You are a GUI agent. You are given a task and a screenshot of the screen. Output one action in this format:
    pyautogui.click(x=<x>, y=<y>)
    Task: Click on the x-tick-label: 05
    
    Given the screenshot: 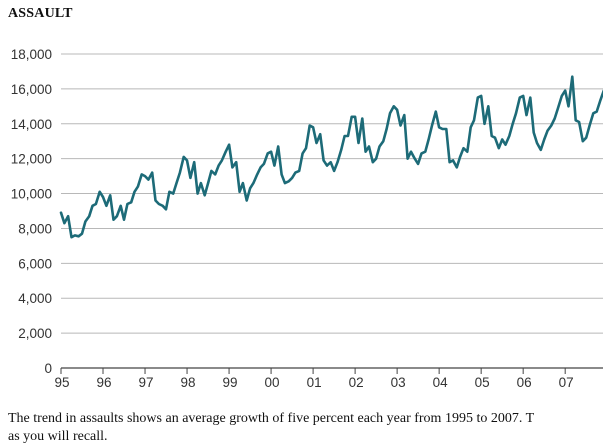 What is the action you would take?
    pyautogui.click(x=482, y=382)
    